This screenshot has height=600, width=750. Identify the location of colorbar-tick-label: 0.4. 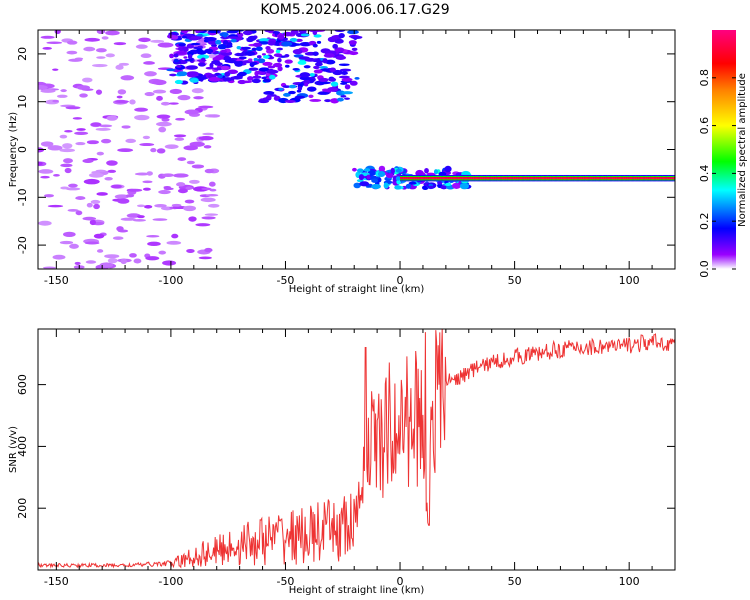
(704, 174).